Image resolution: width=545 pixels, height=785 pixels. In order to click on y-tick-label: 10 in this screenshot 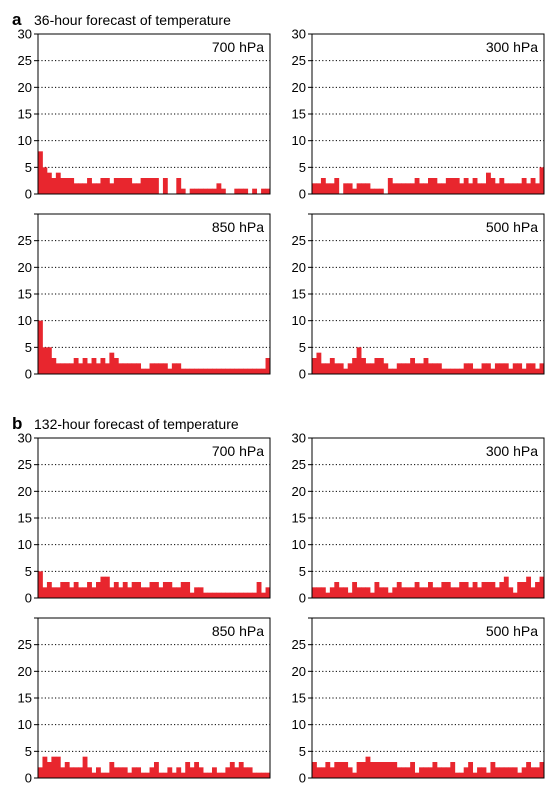, I will do `click(299, 724)`.